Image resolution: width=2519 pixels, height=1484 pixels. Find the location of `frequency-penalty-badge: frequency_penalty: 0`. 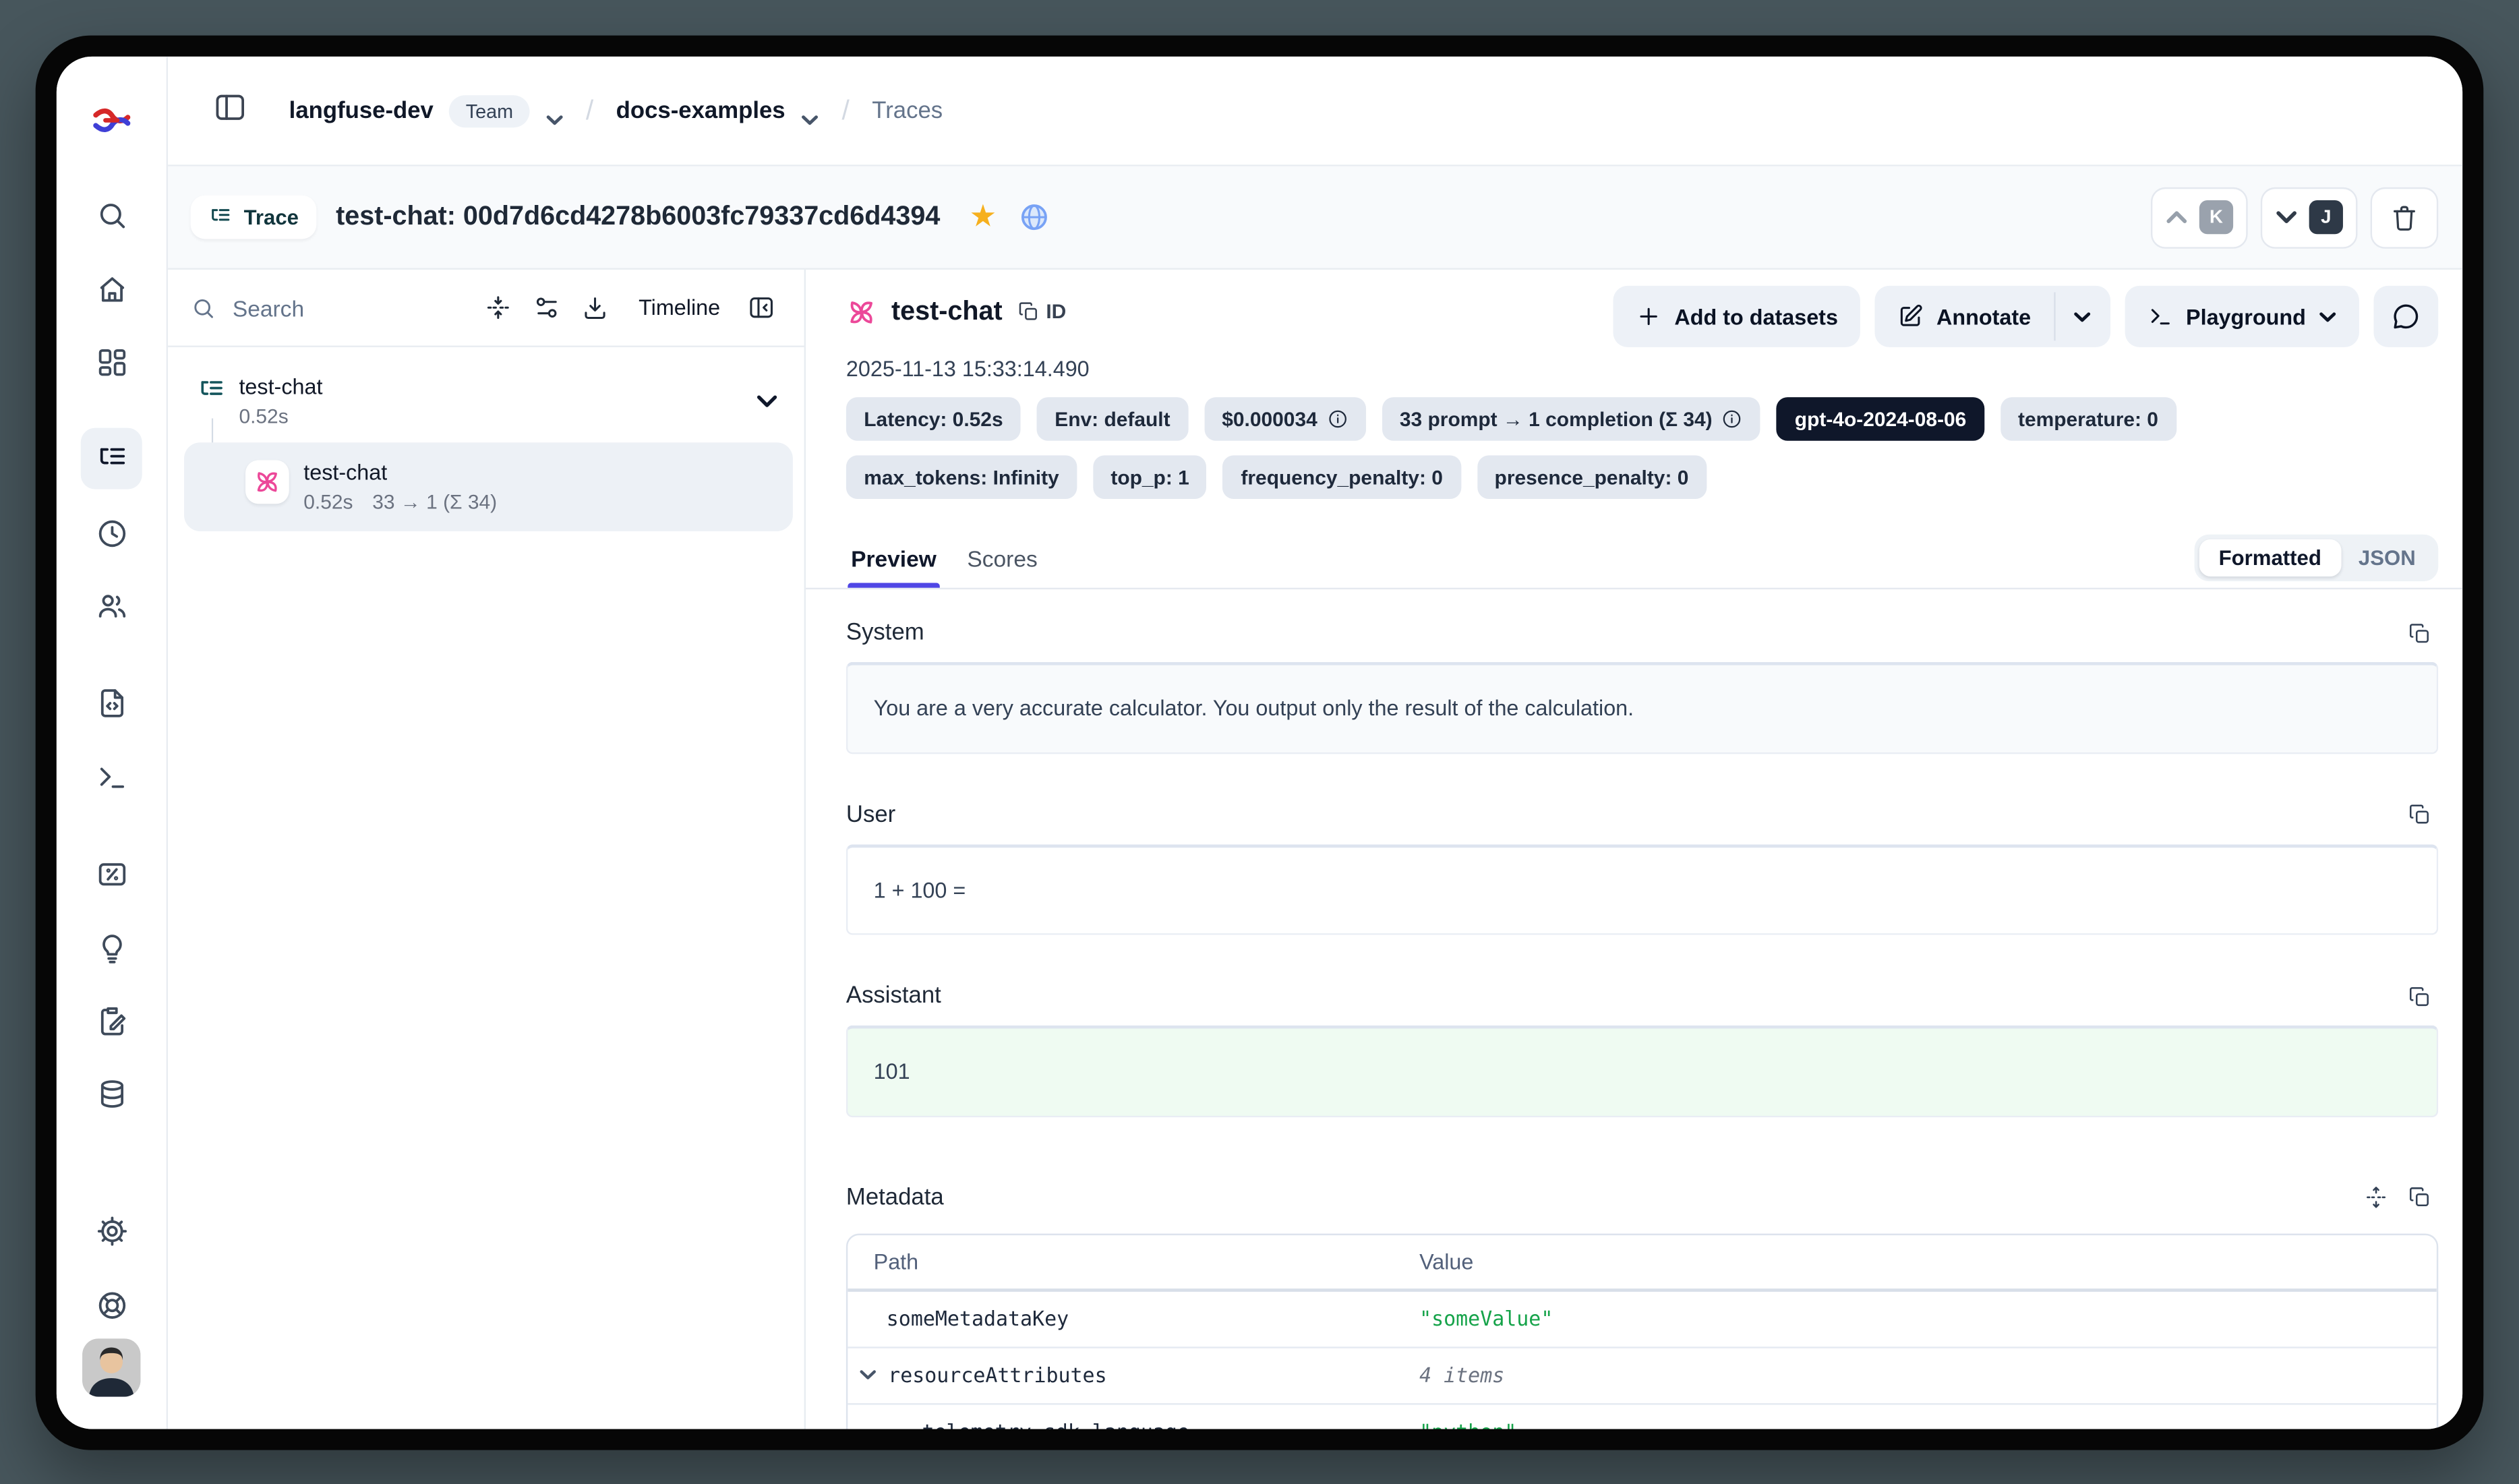

frequency-penalty-badge: frequency_penalty: 0 is located at coordinates (1342, 477).